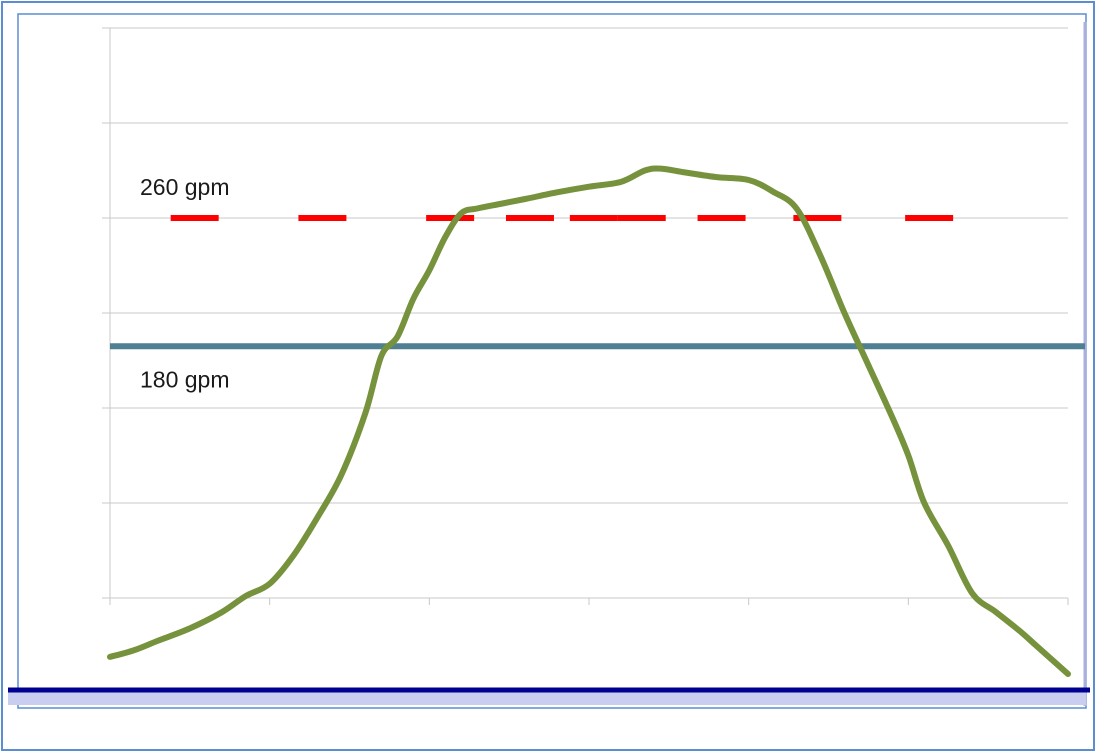 The image size is (1096, 754). What do you see at coordinates (185, 187) in the screenshot?
I see `ref-line-label: 260 gpm` at bounding box center [185, 187].